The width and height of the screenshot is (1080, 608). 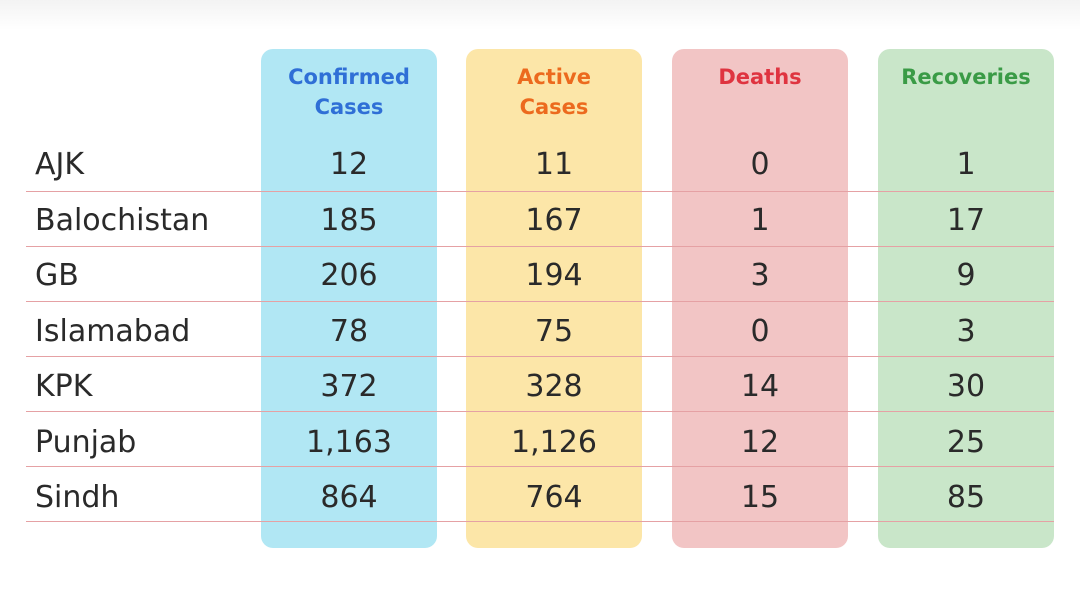 I want to click on active-value-cell: 328, so click(x=554, y=386).